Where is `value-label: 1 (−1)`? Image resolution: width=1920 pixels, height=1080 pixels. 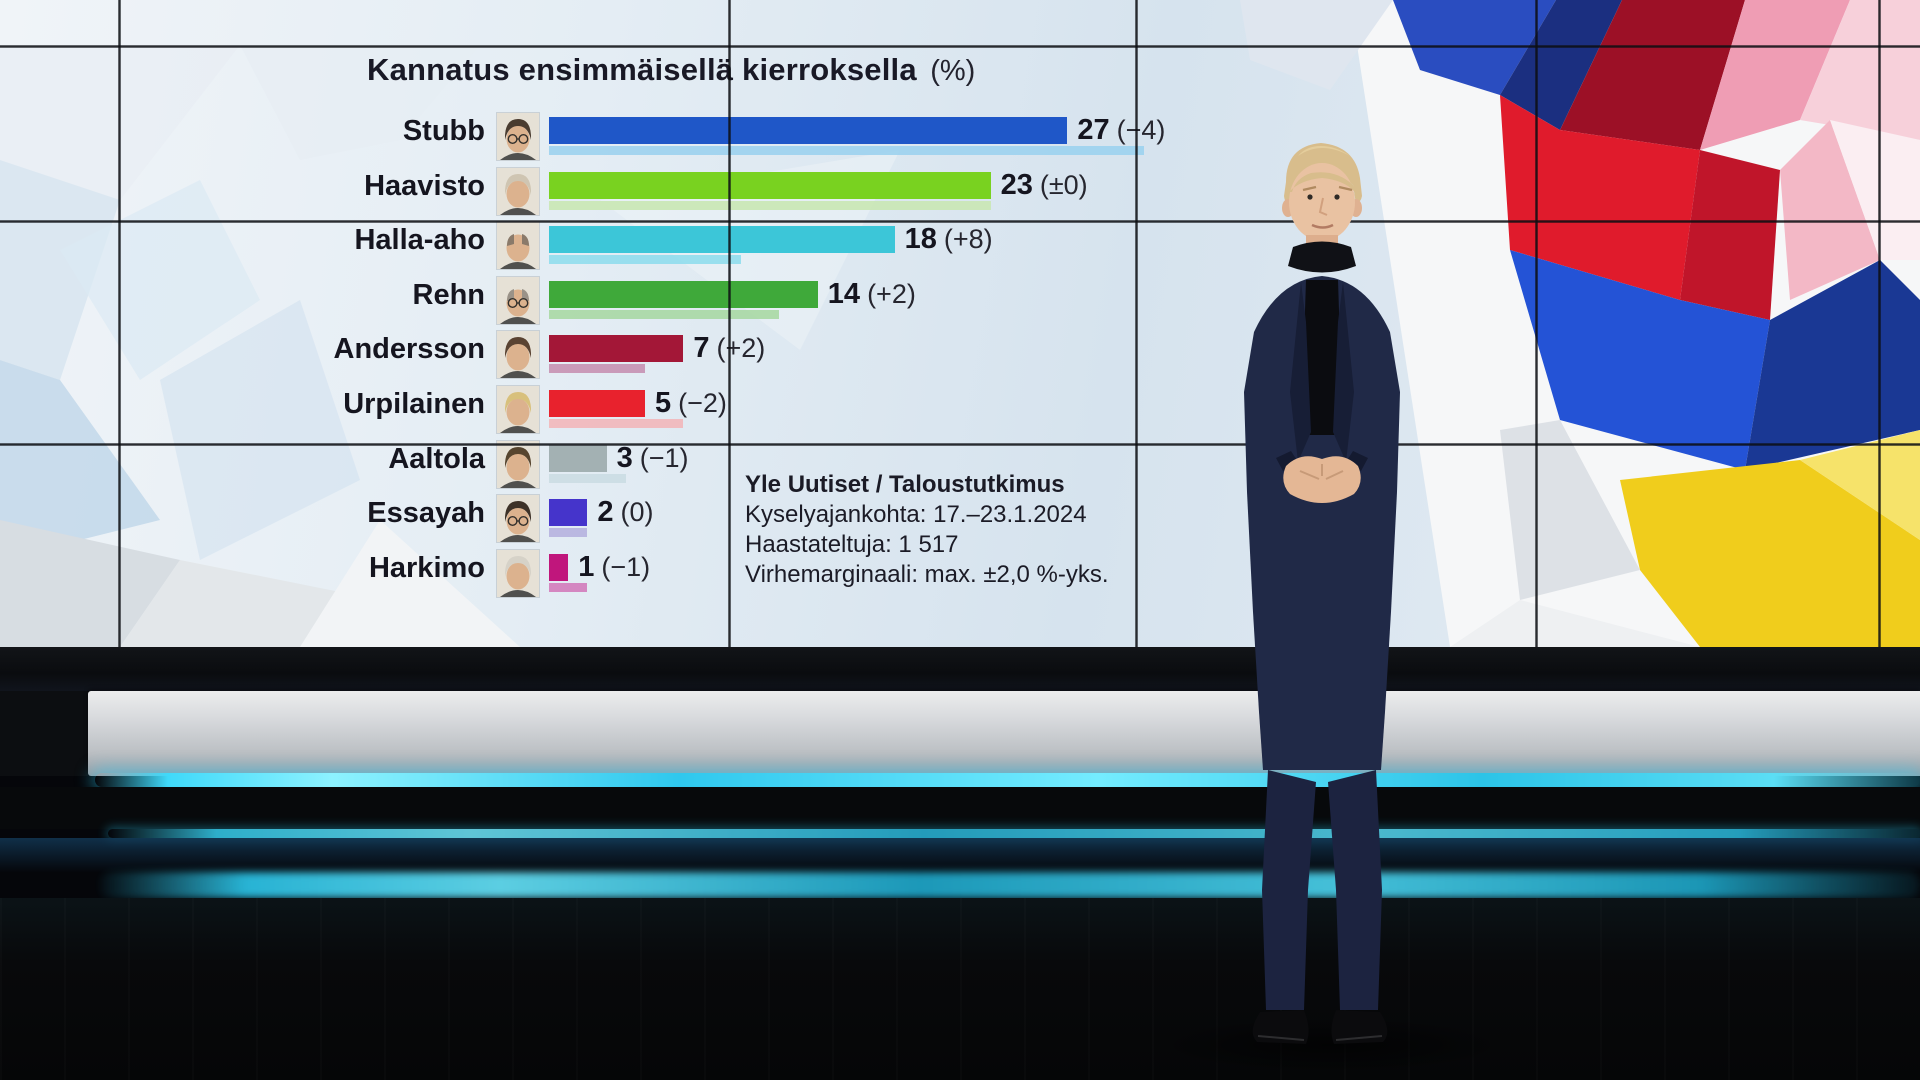
value-label: 1 (−1) is located at coordinates (614, 567).